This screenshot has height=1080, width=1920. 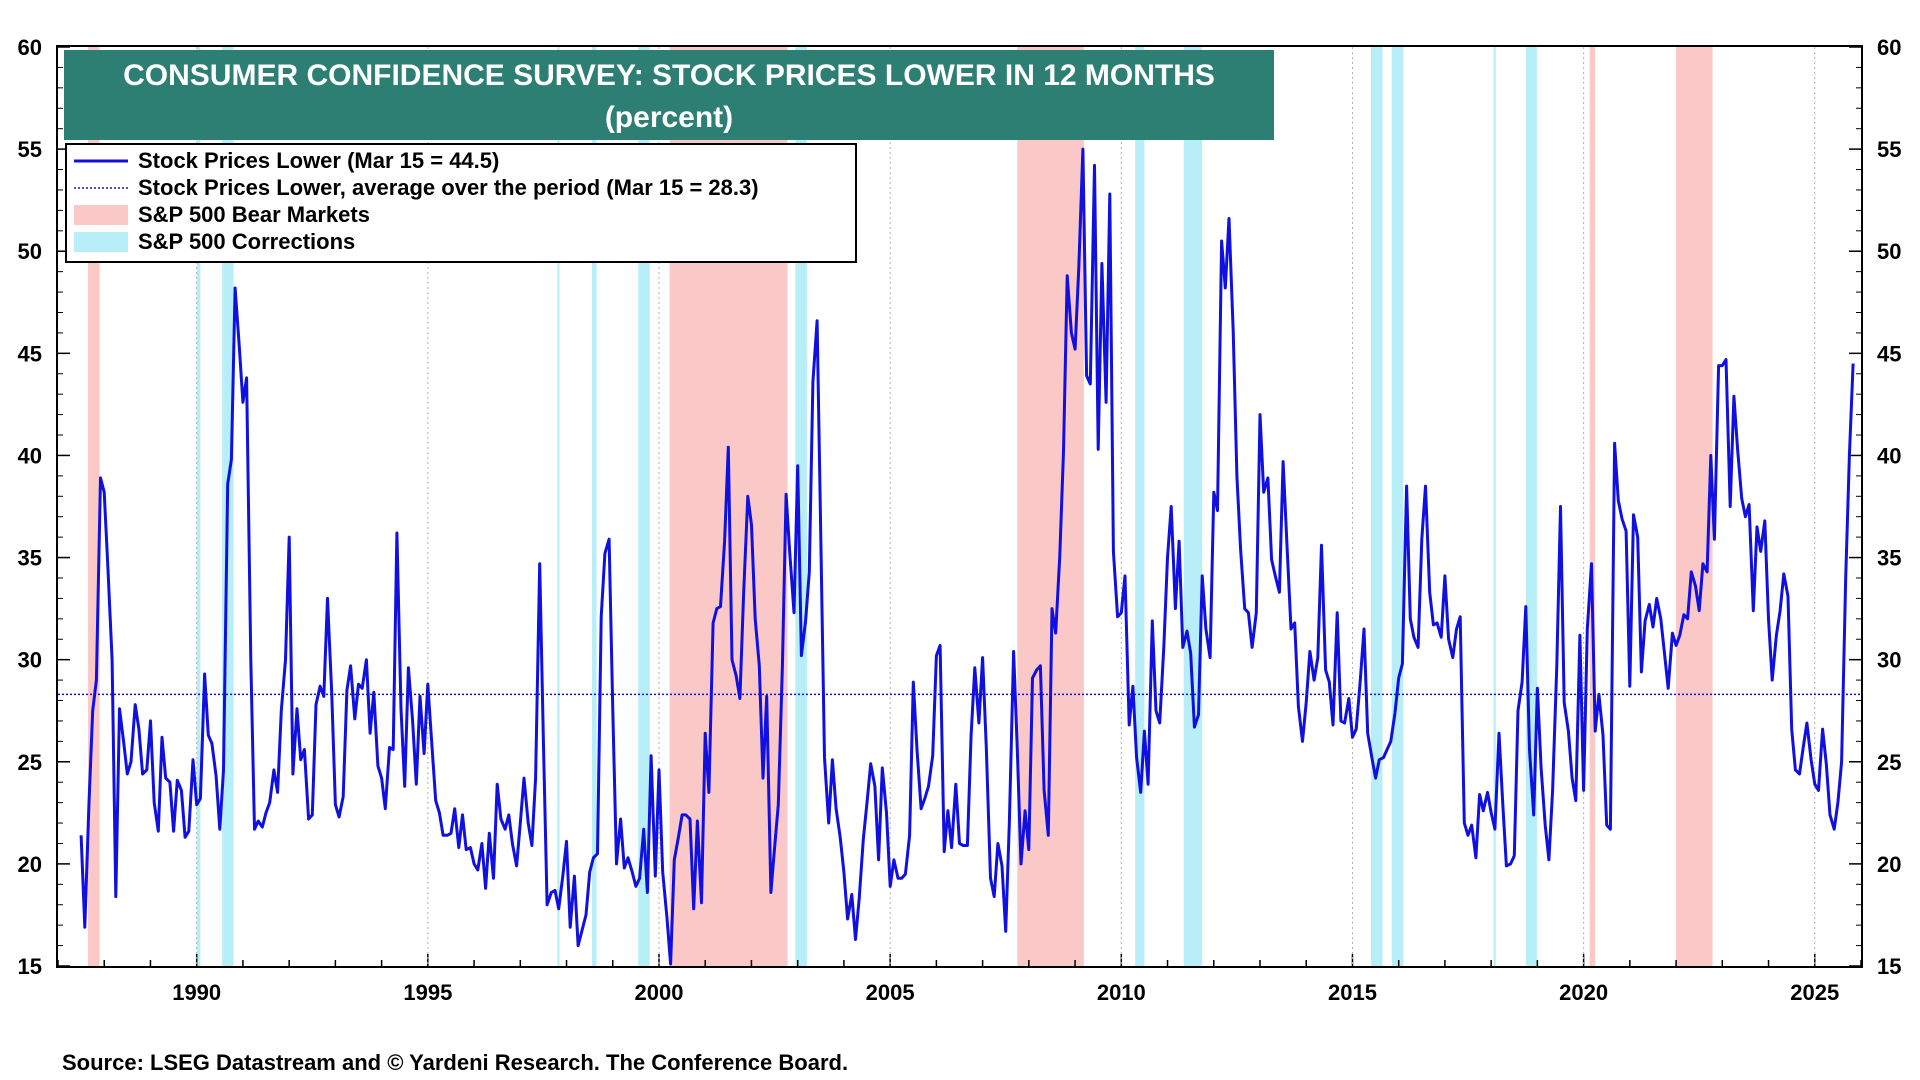 I want to click on x-tick-label-2015: 2015, so click(x=1352, y=992).